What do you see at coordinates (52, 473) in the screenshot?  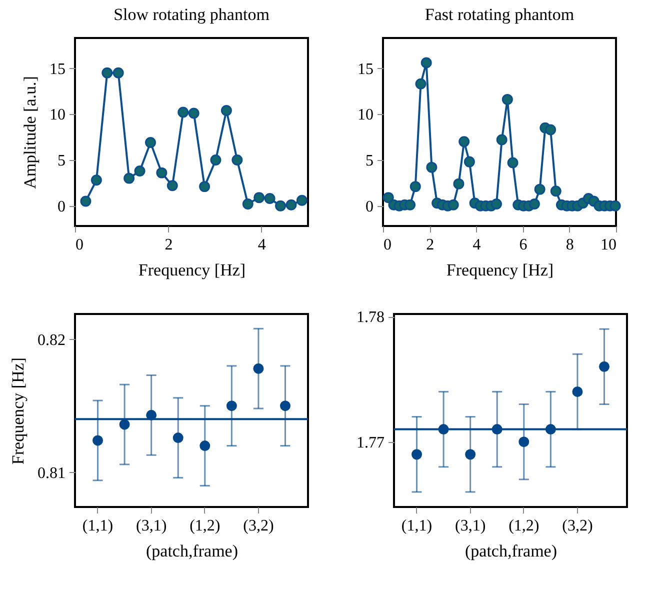 I see `y-tick-label: 0.81` at bounding box center [52, 473].